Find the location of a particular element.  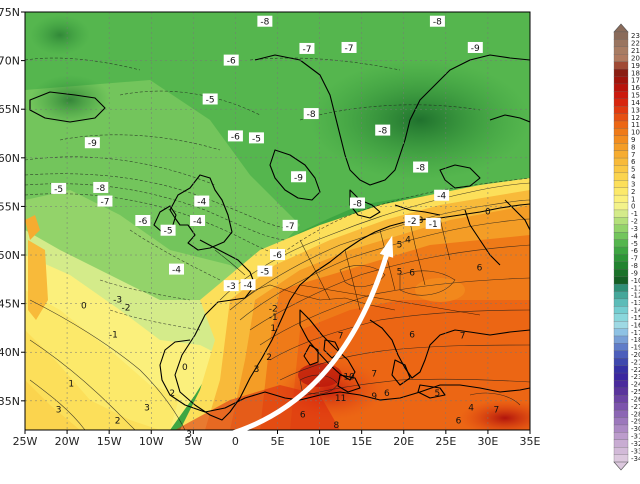

lon-tick-label: 5E is located at coordinates (278, 441).